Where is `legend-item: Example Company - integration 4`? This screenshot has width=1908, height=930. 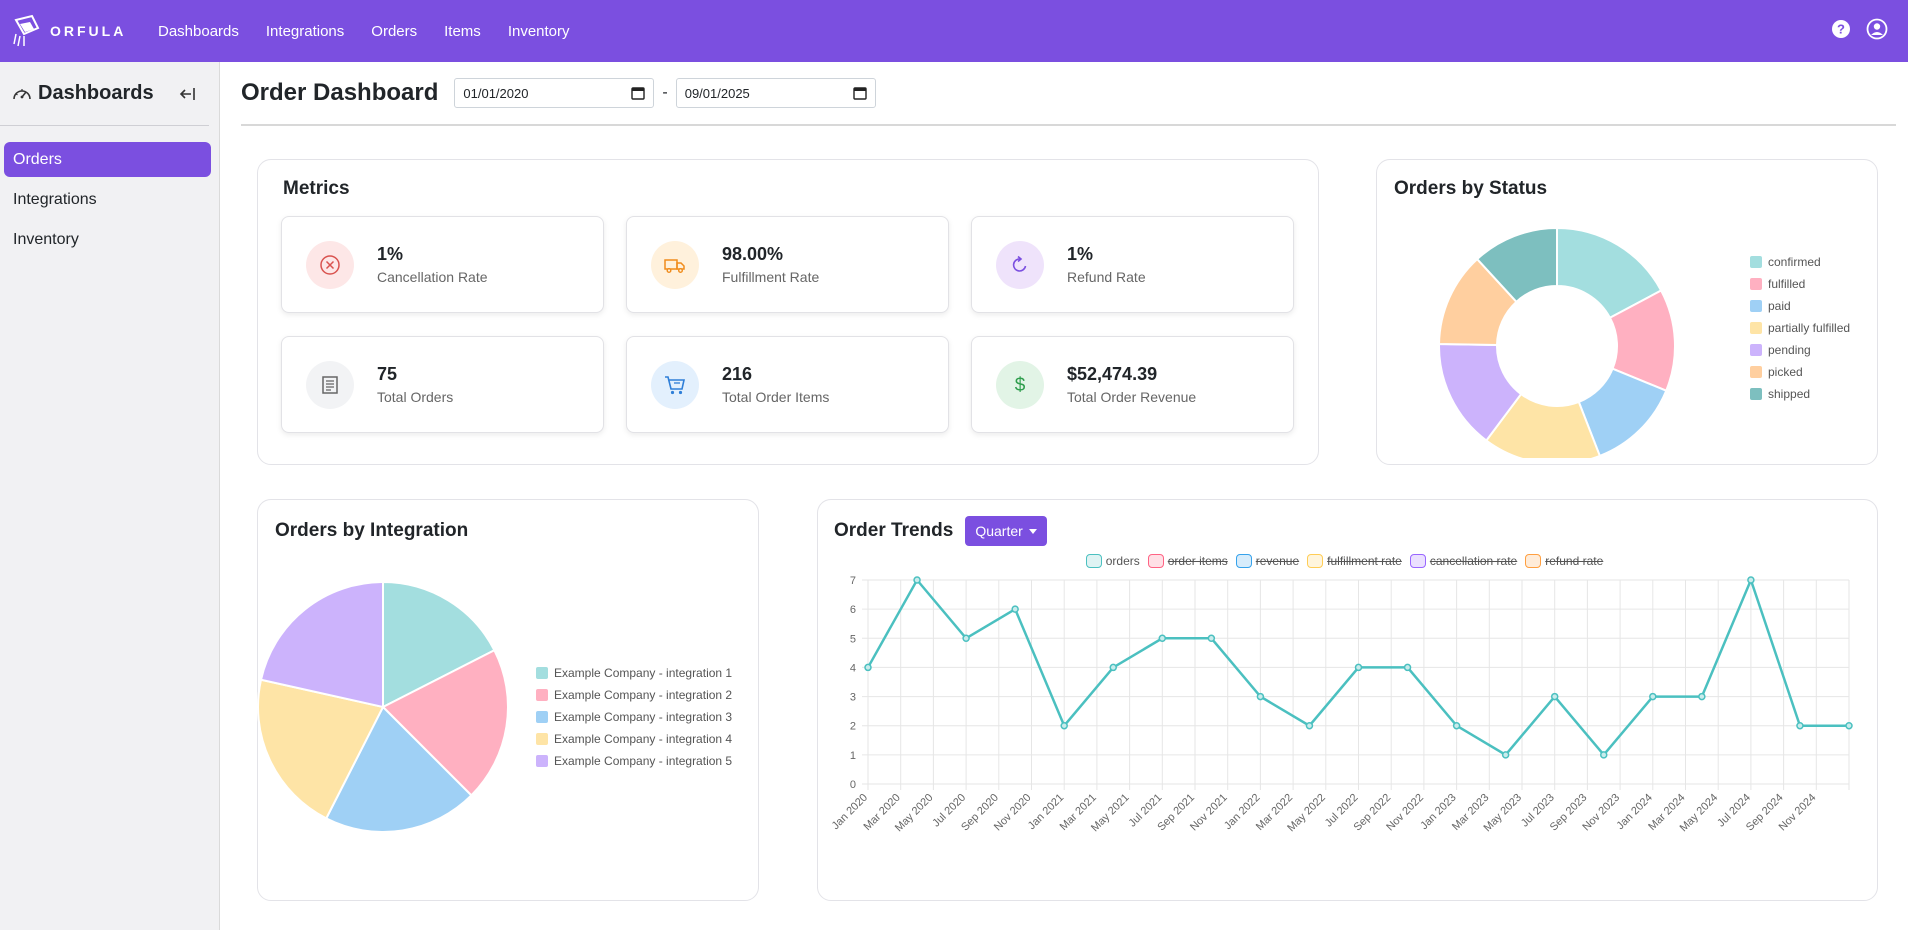
legend-item: Example Company - integration 4 is located at coordinates (634, 739).